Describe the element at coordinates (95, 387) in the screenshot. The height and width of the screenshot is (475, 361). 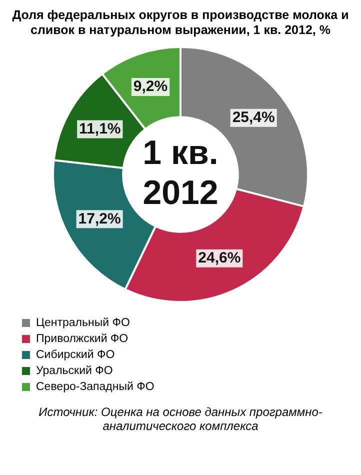
I see `legend-label: Северо-Западный ФО` at that location.